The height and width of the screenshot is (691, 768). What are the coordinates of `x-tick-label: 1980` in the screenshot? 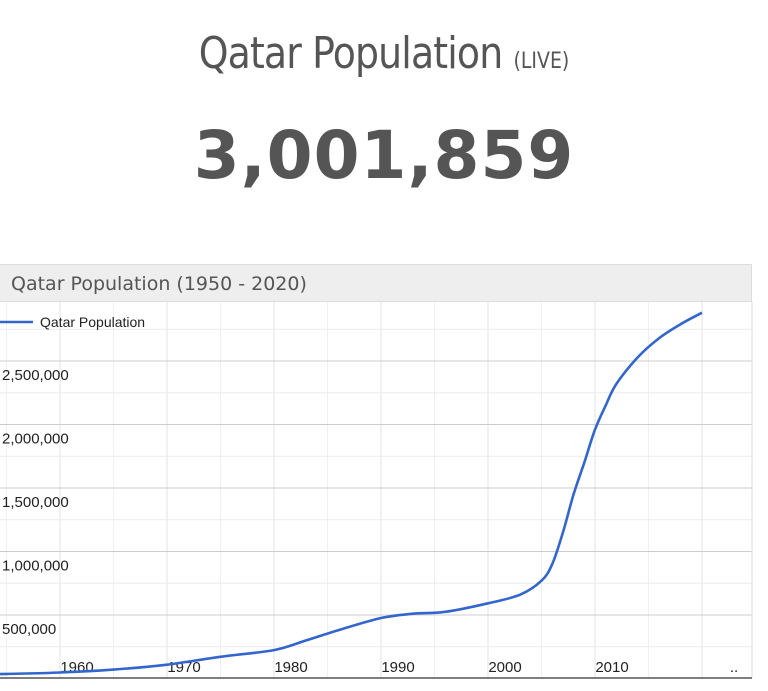 It's located at (290, 667).